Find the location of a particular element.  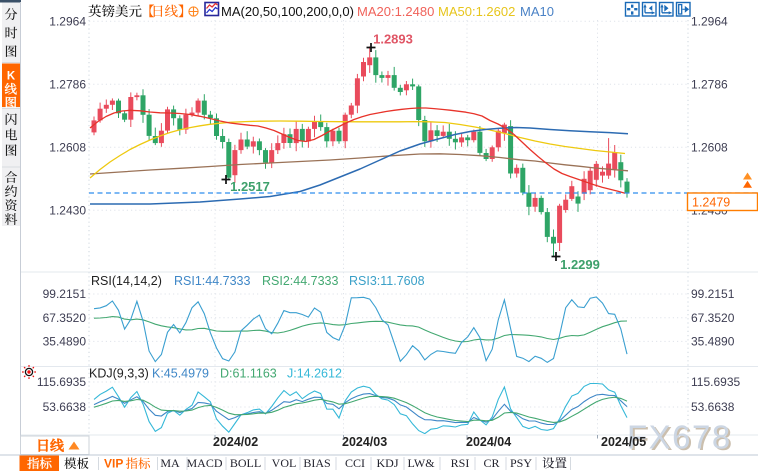

svg-text: CCI is located at coordinates (355, 463).